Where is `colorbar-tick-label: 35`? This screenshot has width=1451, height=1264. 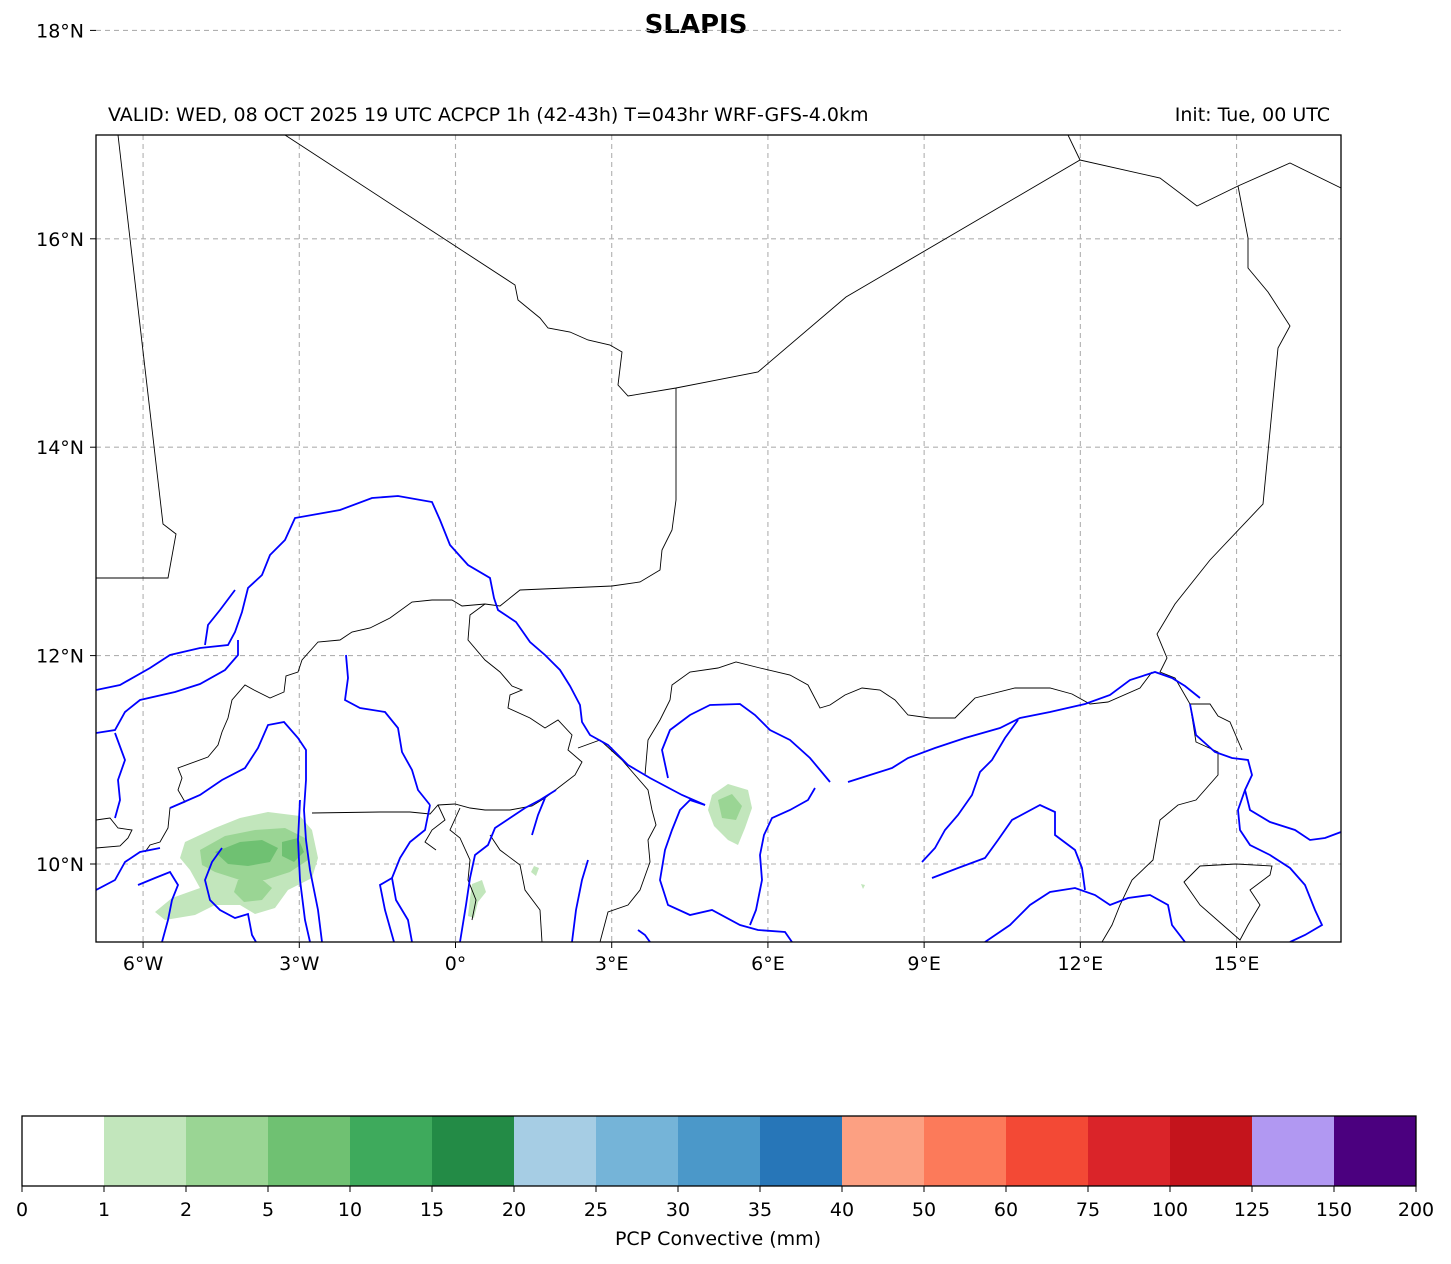
colorbar-tick-label: 35 is located at coordinates (760, 1210).